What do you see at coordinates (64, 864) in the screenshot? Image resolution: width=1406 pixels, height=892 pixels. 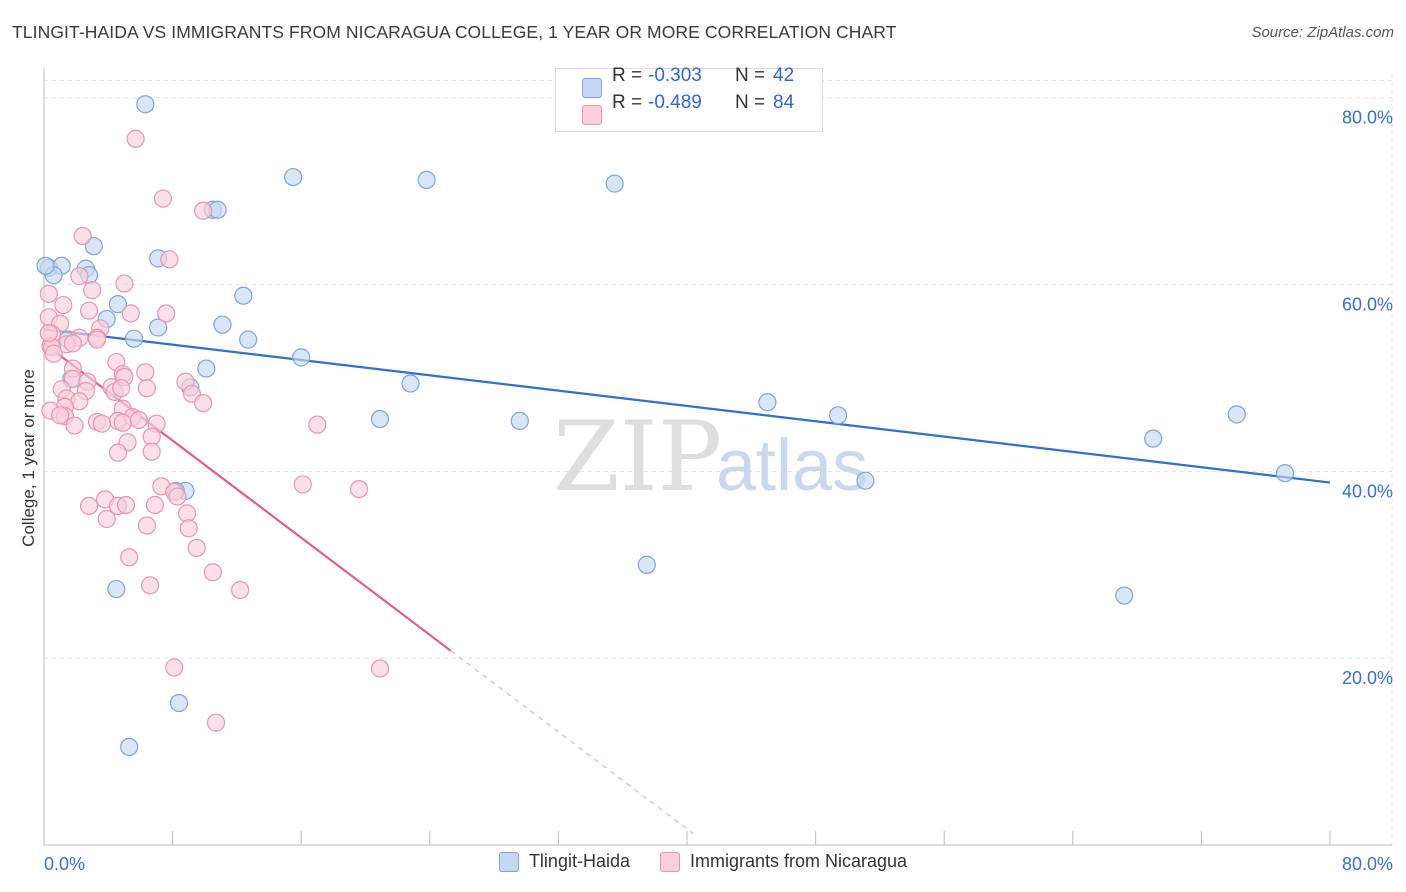 I see `x-tick-label-min: 0.0%` at bounding box center [64, 864].